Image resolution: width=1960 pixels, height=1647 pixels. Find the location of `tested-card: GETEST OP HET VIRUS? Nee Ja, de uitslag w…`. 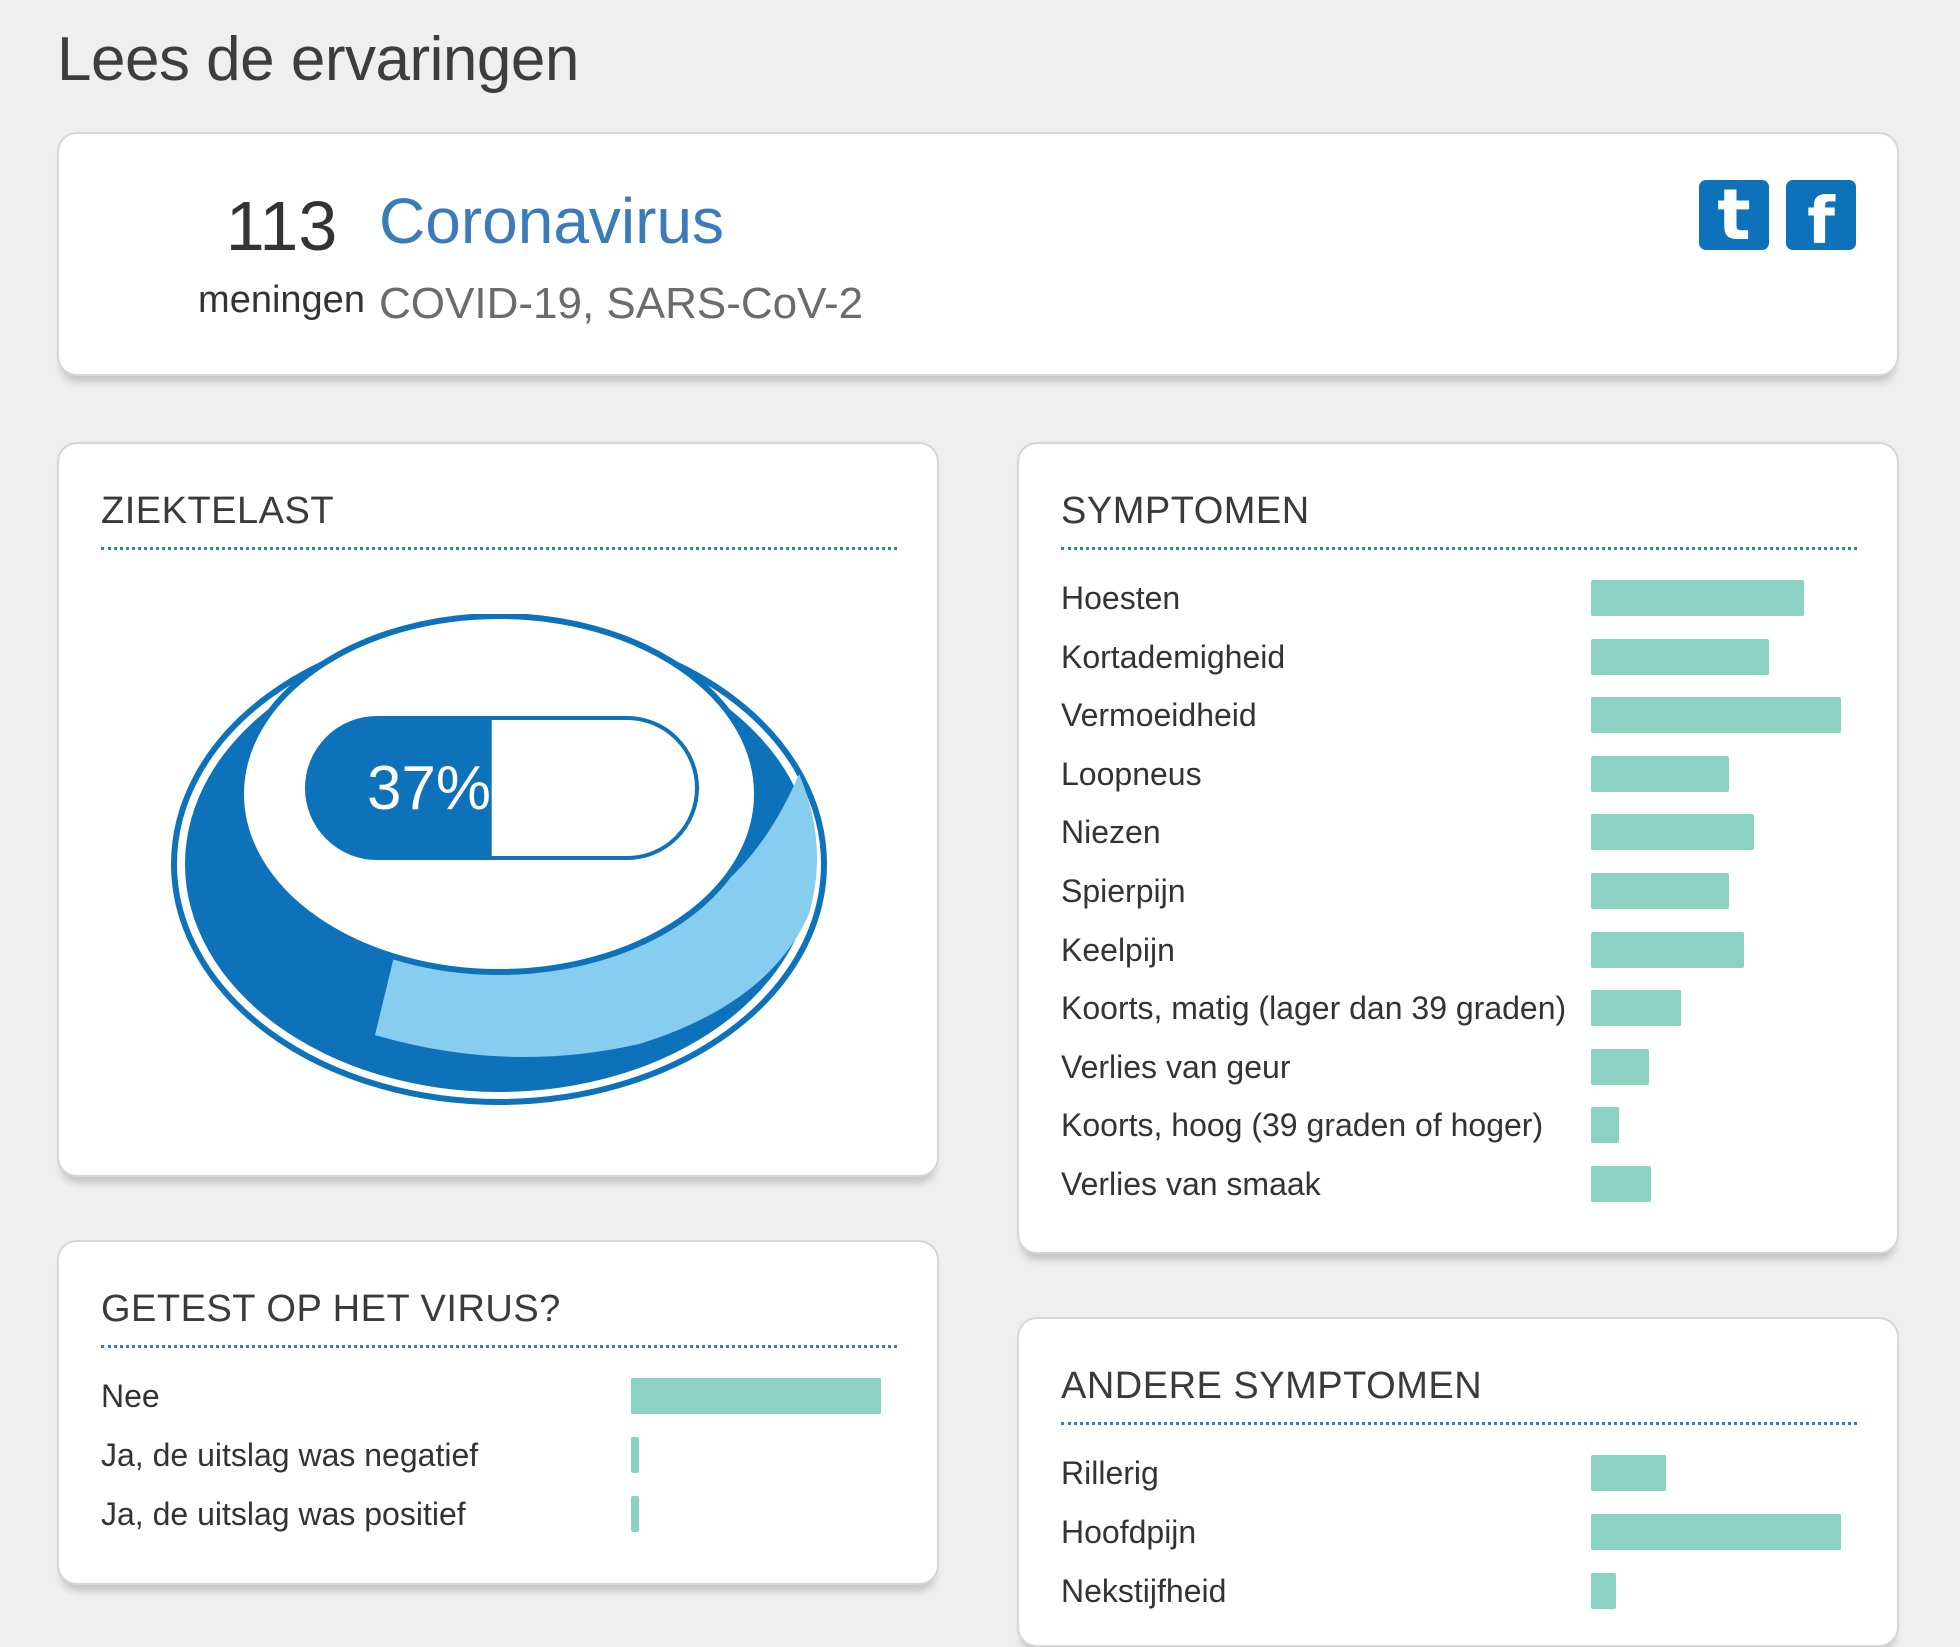

tested-card: GETEST OP HET VIRUS? Nee Ja, de uitslag w… is located at coordinates (498, 1412).